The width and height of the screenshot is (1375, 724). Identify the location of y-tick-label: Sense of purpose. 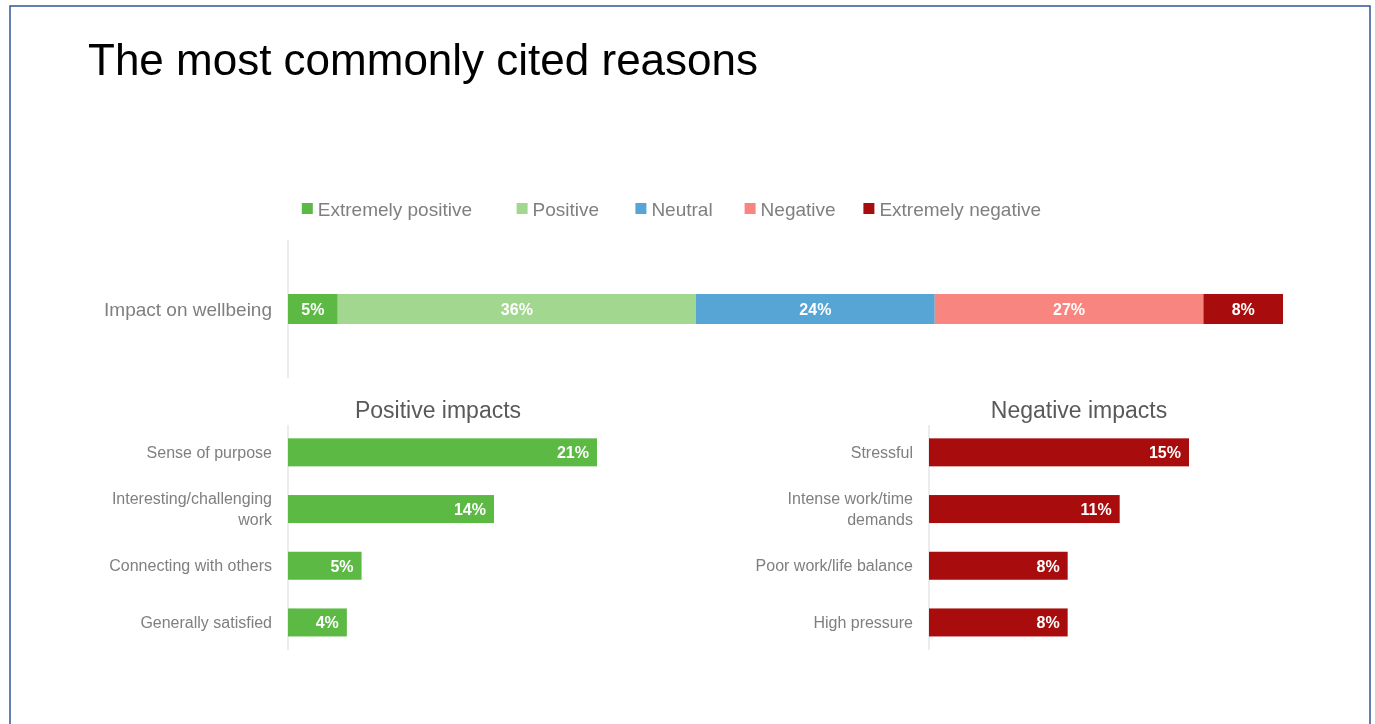
(209, 452).